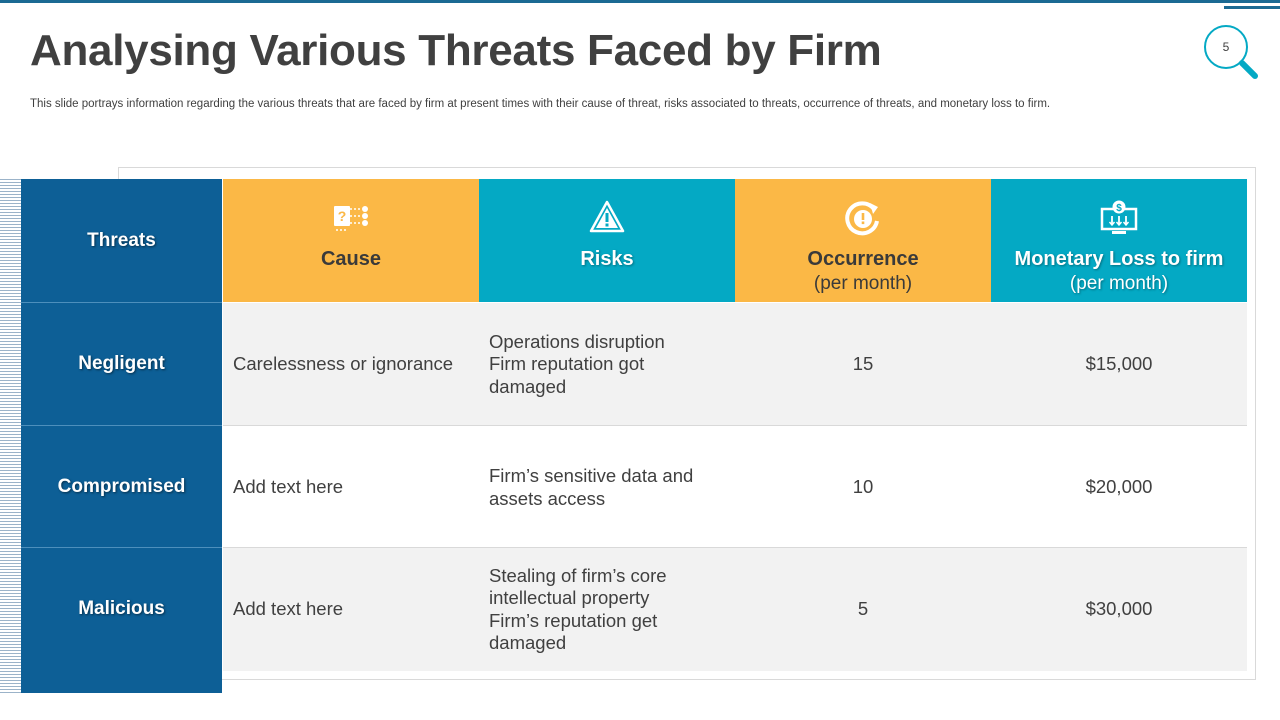 Image resolution: width=1280 pixels, height=720 pixels. What do you see at coordinates (121, 436) in the screenshot?
I see `threats-column` at bounding box center [121, 436].